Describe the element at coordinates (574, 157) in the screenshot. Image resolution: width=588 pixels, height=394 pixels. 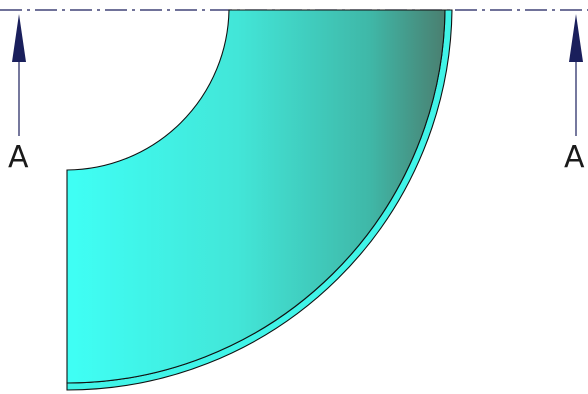
I see `section-label-right: A` at that location.